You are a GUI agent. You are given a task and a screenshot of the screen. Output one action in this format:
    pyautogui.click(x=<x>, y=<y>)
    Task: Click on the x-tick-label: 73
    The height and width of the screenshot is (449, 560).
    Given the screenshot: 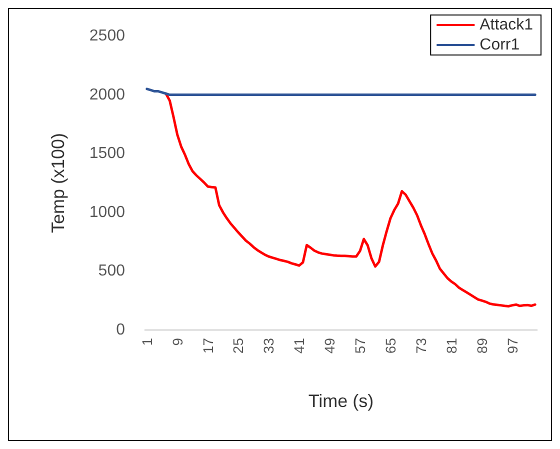 What is the action you would take?
    pyautogui.click(x=420, y=346)
    